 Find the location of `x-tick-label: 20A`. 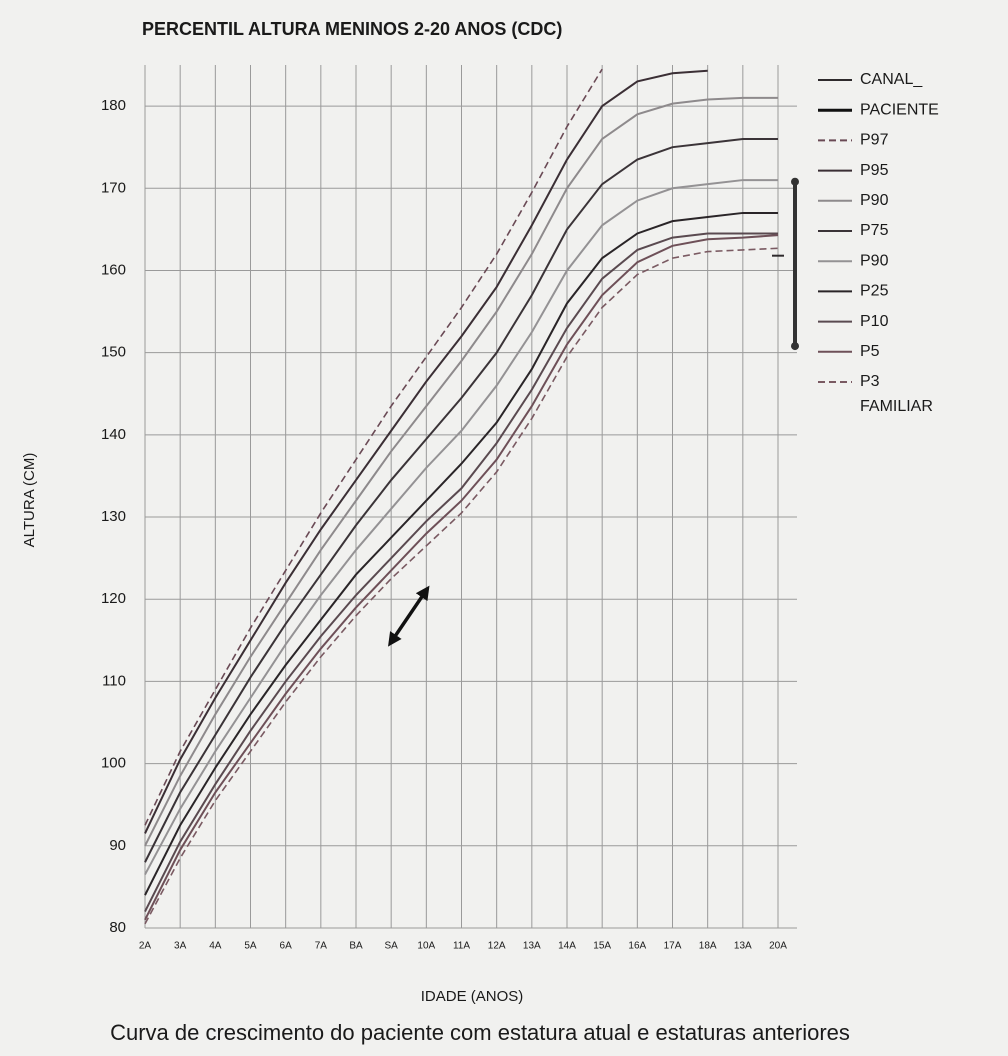

x-tick-label: 20A is located at coordinates (778, 946).